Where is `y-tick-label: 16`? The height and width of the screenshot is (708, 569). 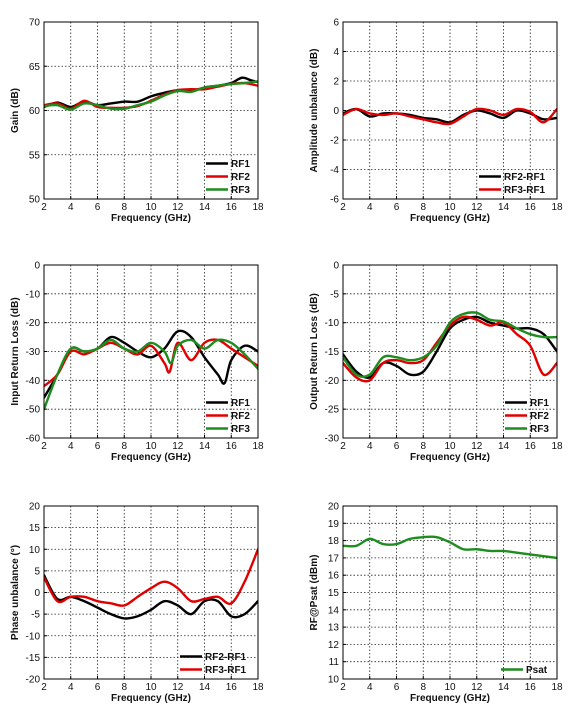
y-tick-label: 16 is located at coordinates (334, 576).